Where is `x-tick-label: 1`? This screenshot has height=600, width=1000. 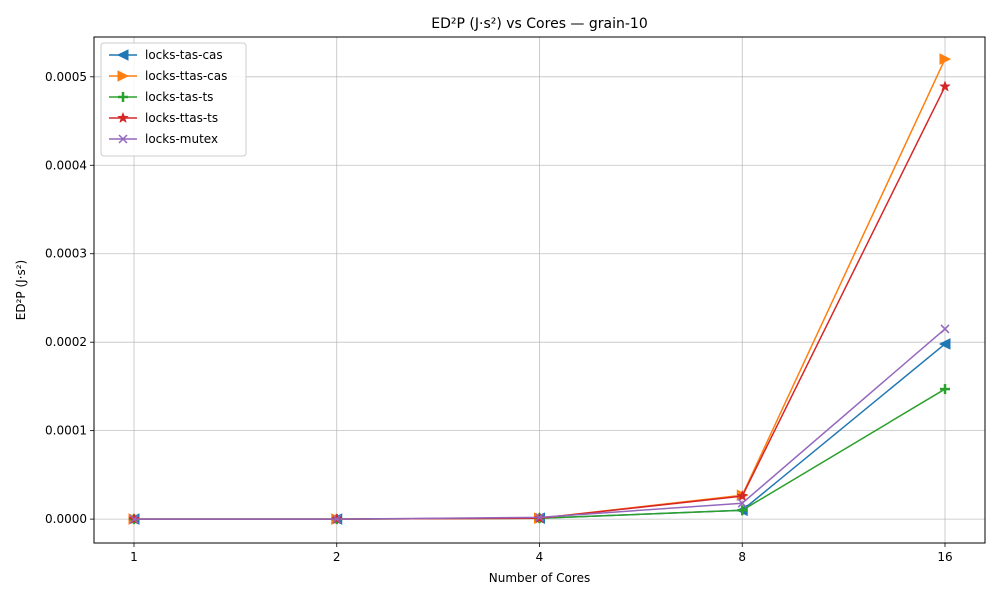
x-tick-label: 1 is located at coordinates (134, 557).